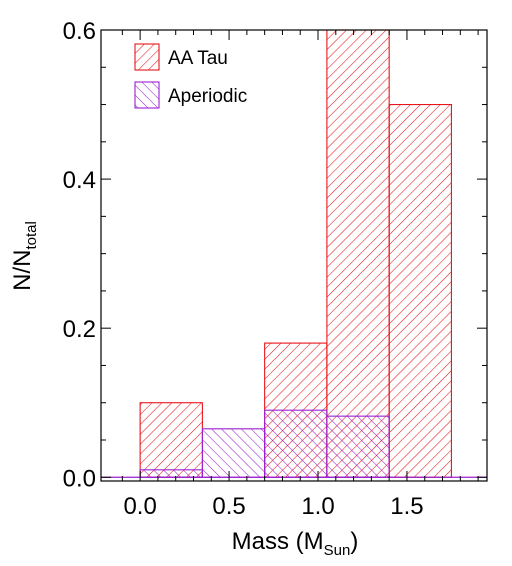 This screenshot has width=512, height=566. I want to click on x-tick-label: 1.0, so click(317, 506).